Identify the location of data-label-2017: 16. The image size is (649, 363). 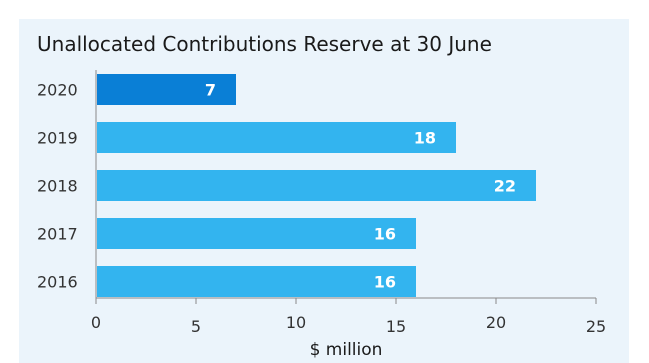
(385, 234).